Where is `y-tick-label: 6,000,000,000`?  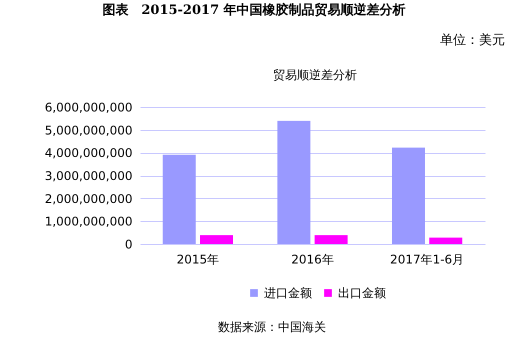
y-tick-label: 6,000,000,000 is located at coordinates (88, 107).